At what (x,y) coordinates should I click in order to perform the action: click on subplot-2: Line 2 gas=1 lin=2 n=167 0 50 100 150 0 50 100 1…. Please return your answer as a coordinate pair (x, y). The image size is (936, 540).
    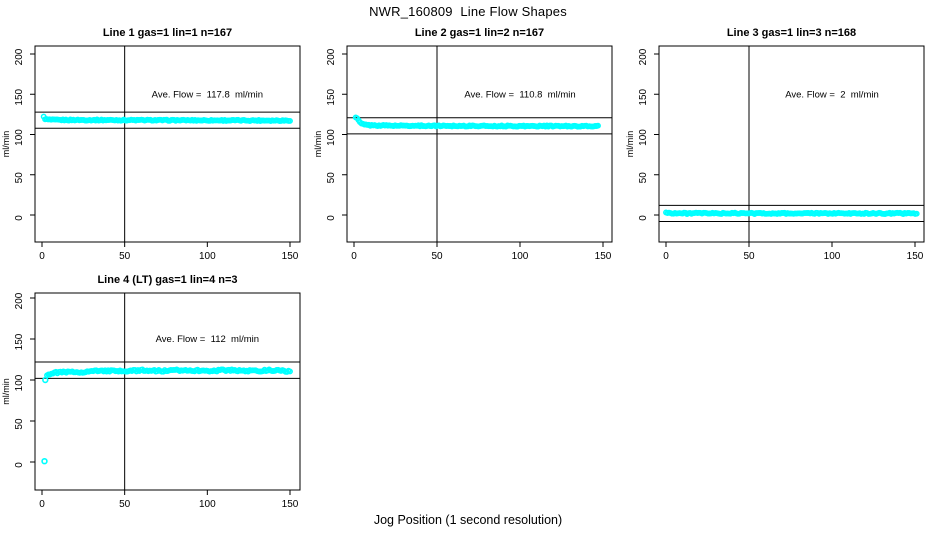
    Looking at the image, I should click on (463, 144).